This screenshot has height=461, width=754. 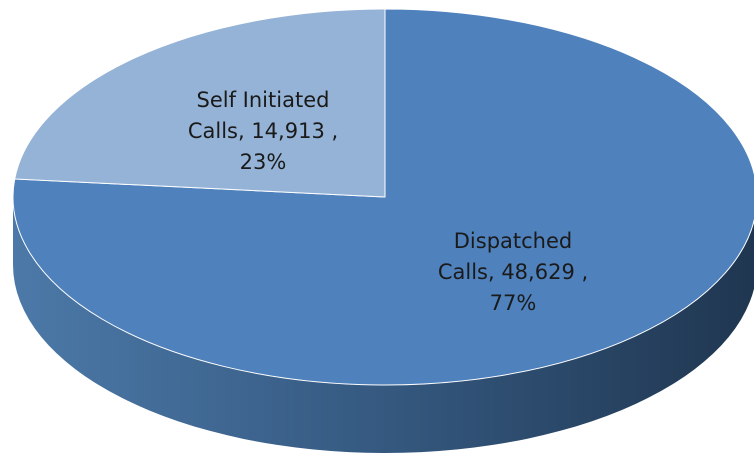 I want to click on data-label-line: Calls, 14,913 ,, so click(x=263, y=131).